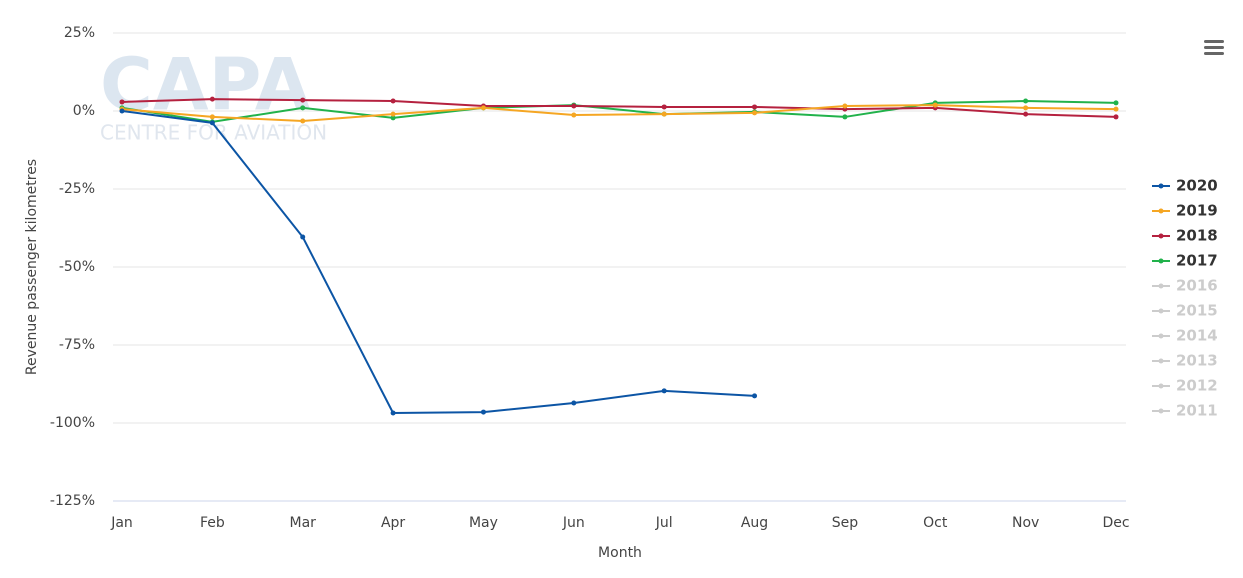 The image size is (1243, 578). I want to click on y-tick-label: -125%, so click(72, 501).